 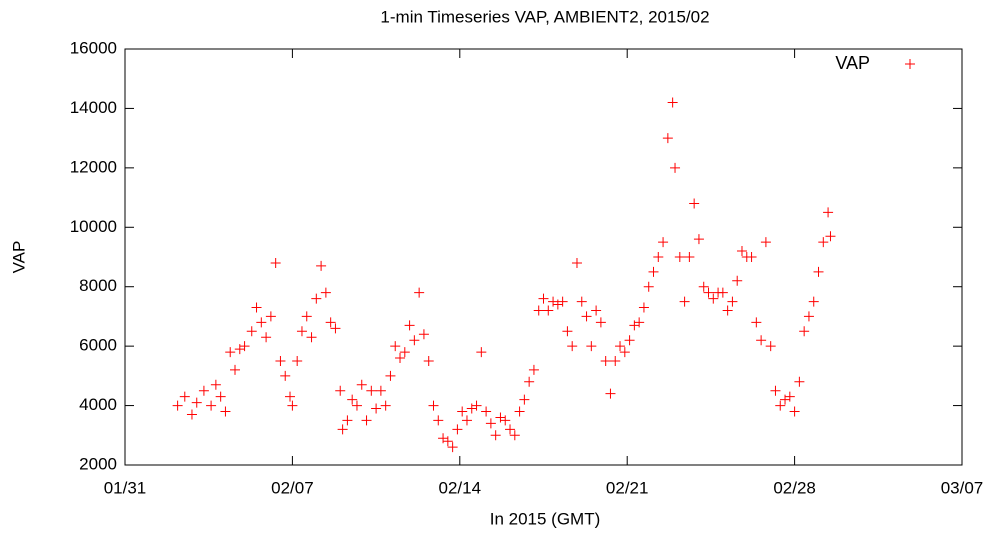 What do you see at coordinates (93, 166) in the screenshot?
I see `y-tick-label: 12000` at bounding box center [93, 166].